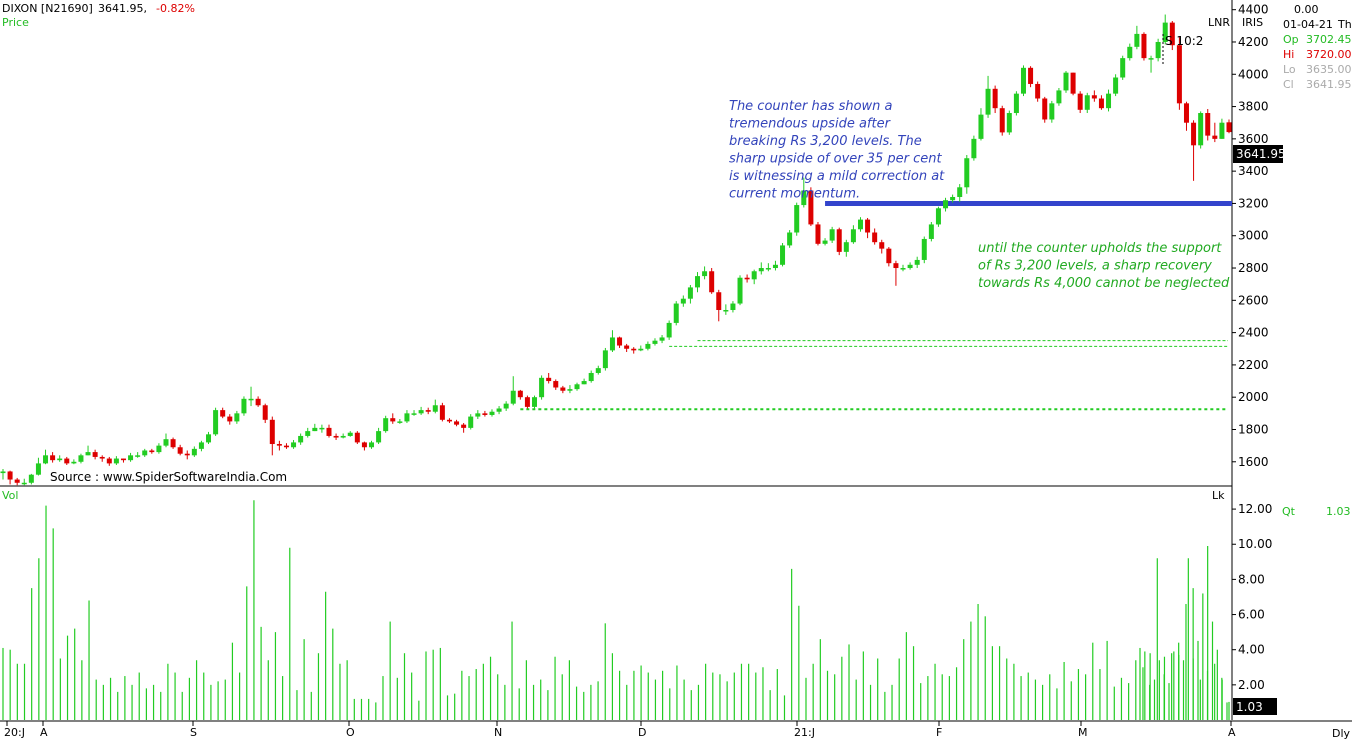 The height and width of the screenshot is (740, 1352). I want to click on qt-label: Qt, so click(1289, 511).